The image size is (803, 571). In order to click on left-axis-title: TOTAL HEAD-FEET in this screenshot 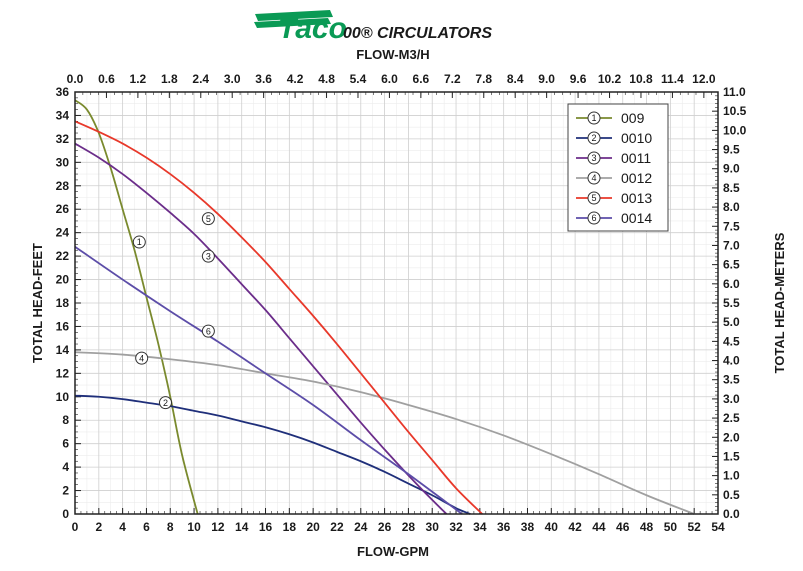, I will do `click(37, 303)`.